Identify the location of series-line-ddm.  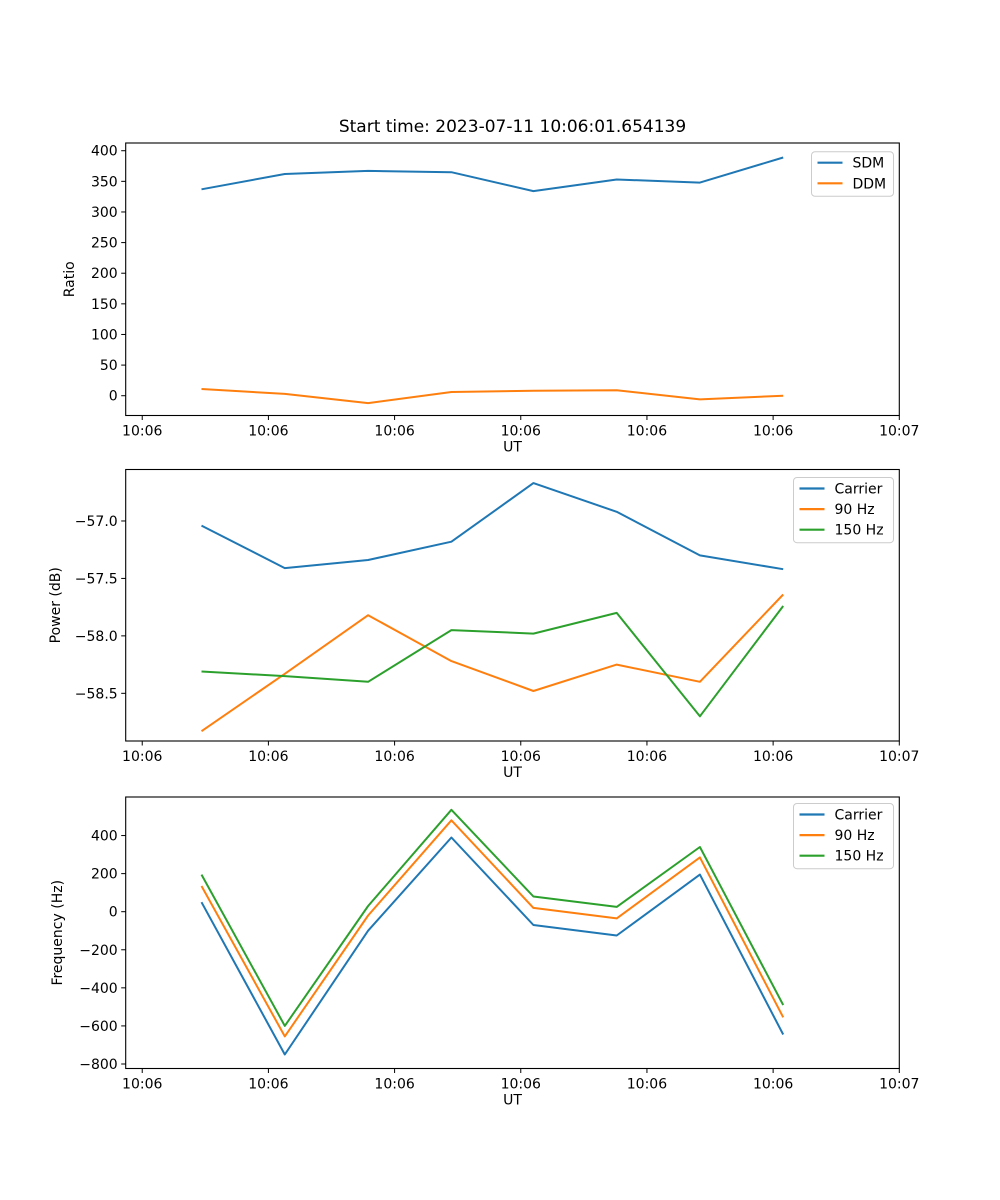
(492, 396).